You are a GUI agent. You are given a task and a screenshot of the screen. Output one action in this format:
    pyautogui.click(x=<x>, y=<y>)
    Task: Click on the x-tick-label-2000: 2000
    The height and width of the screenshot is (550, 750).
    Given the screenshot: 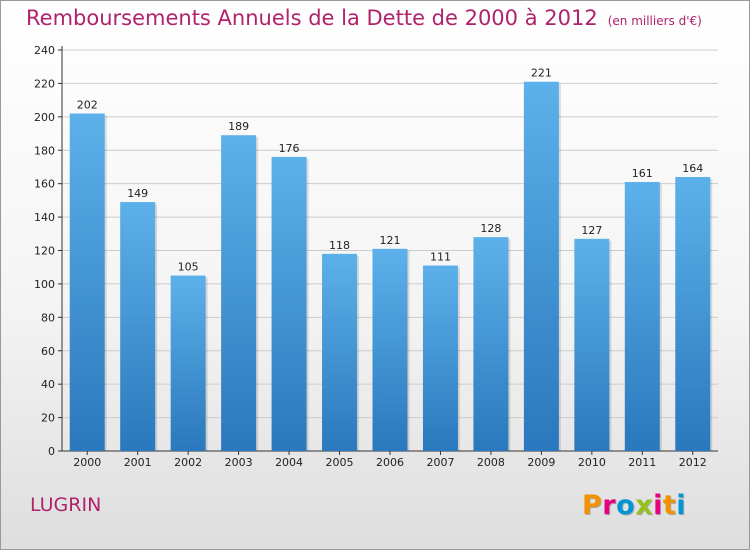 What is the action you would take?
    pyautogui.click(x=87, y=462)
    